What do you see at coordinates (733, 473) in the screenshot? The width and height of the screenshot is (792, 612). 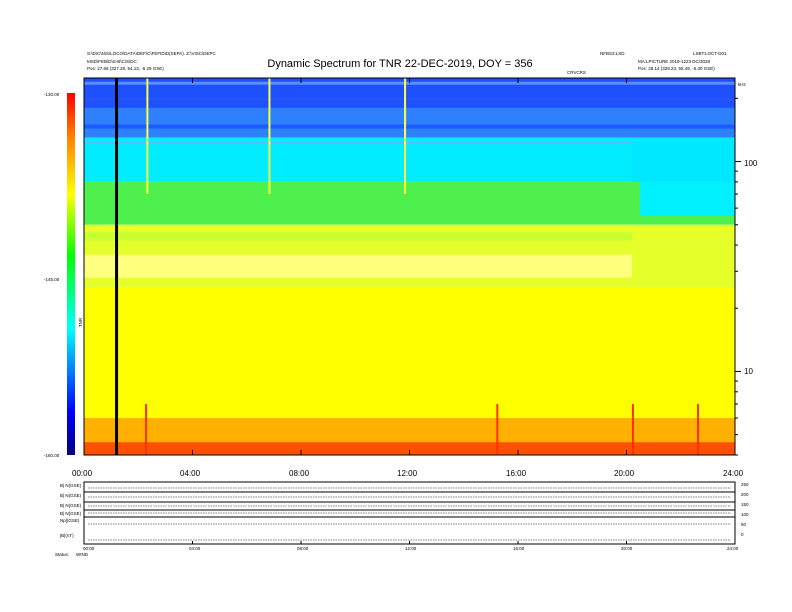 I see `x-tick-label: 24:00` at bounding box center [733, 473].